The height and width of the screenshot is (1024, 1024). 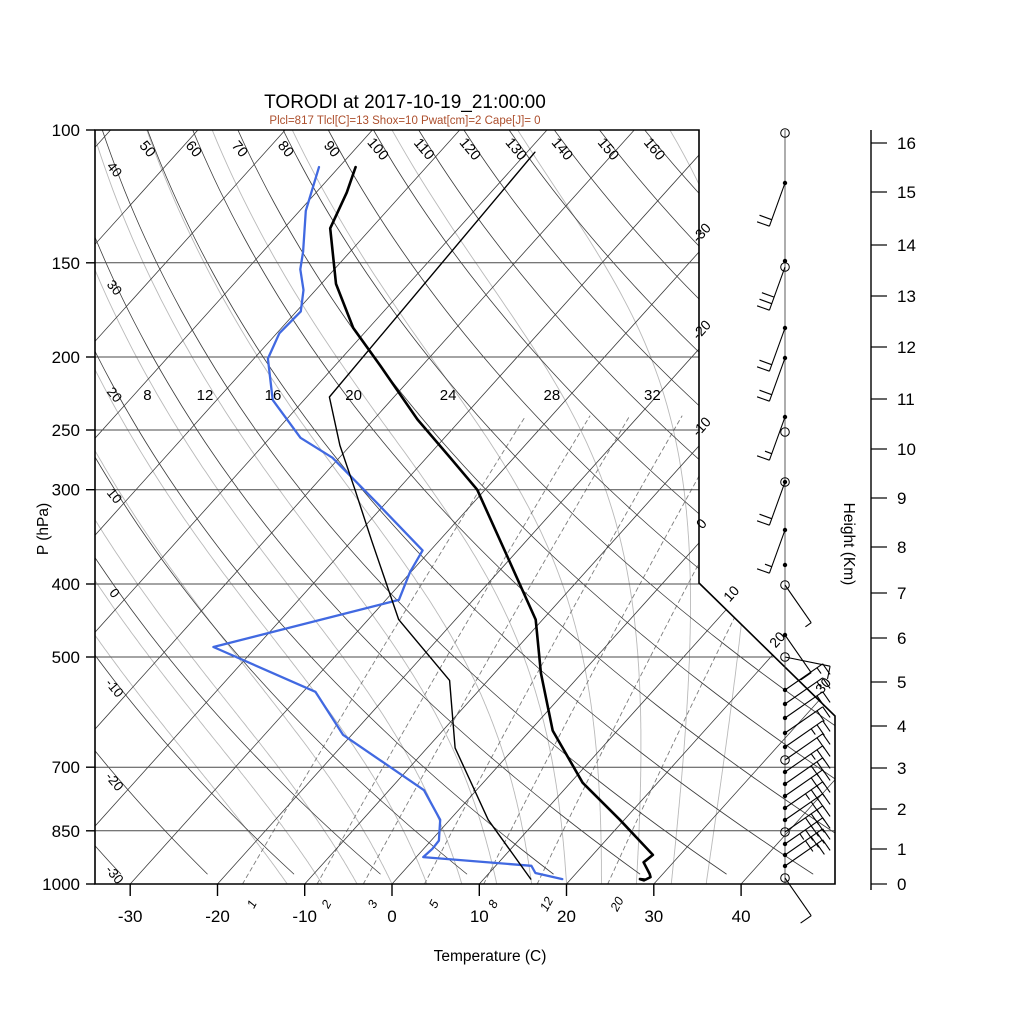 I want to click on dry-adiabat-label-left: 0, so click(x=114, y=592).